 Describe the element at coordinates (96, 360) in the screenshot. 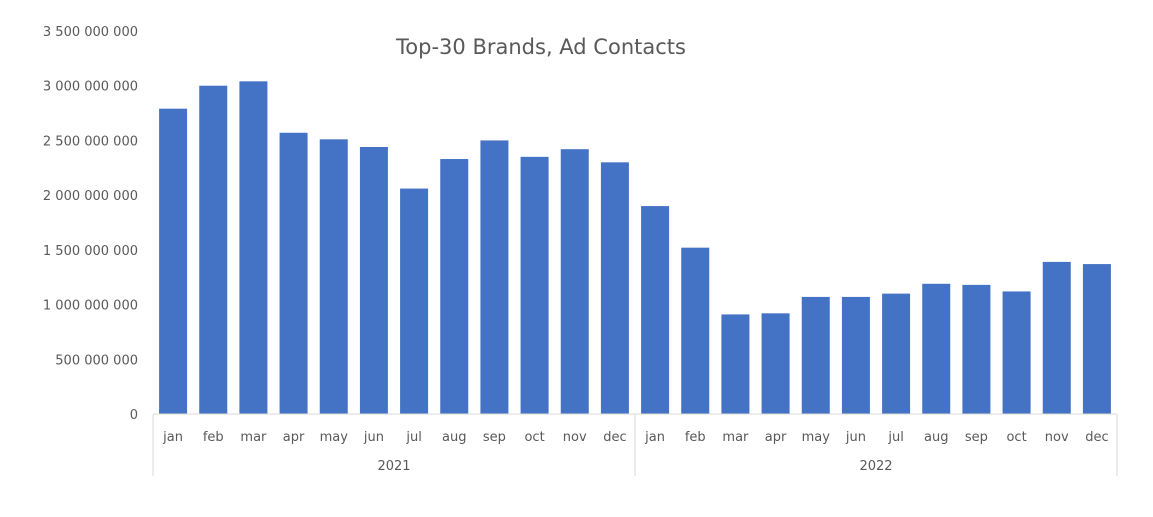

I see `y-tick-label: 500 000 000` at that location.